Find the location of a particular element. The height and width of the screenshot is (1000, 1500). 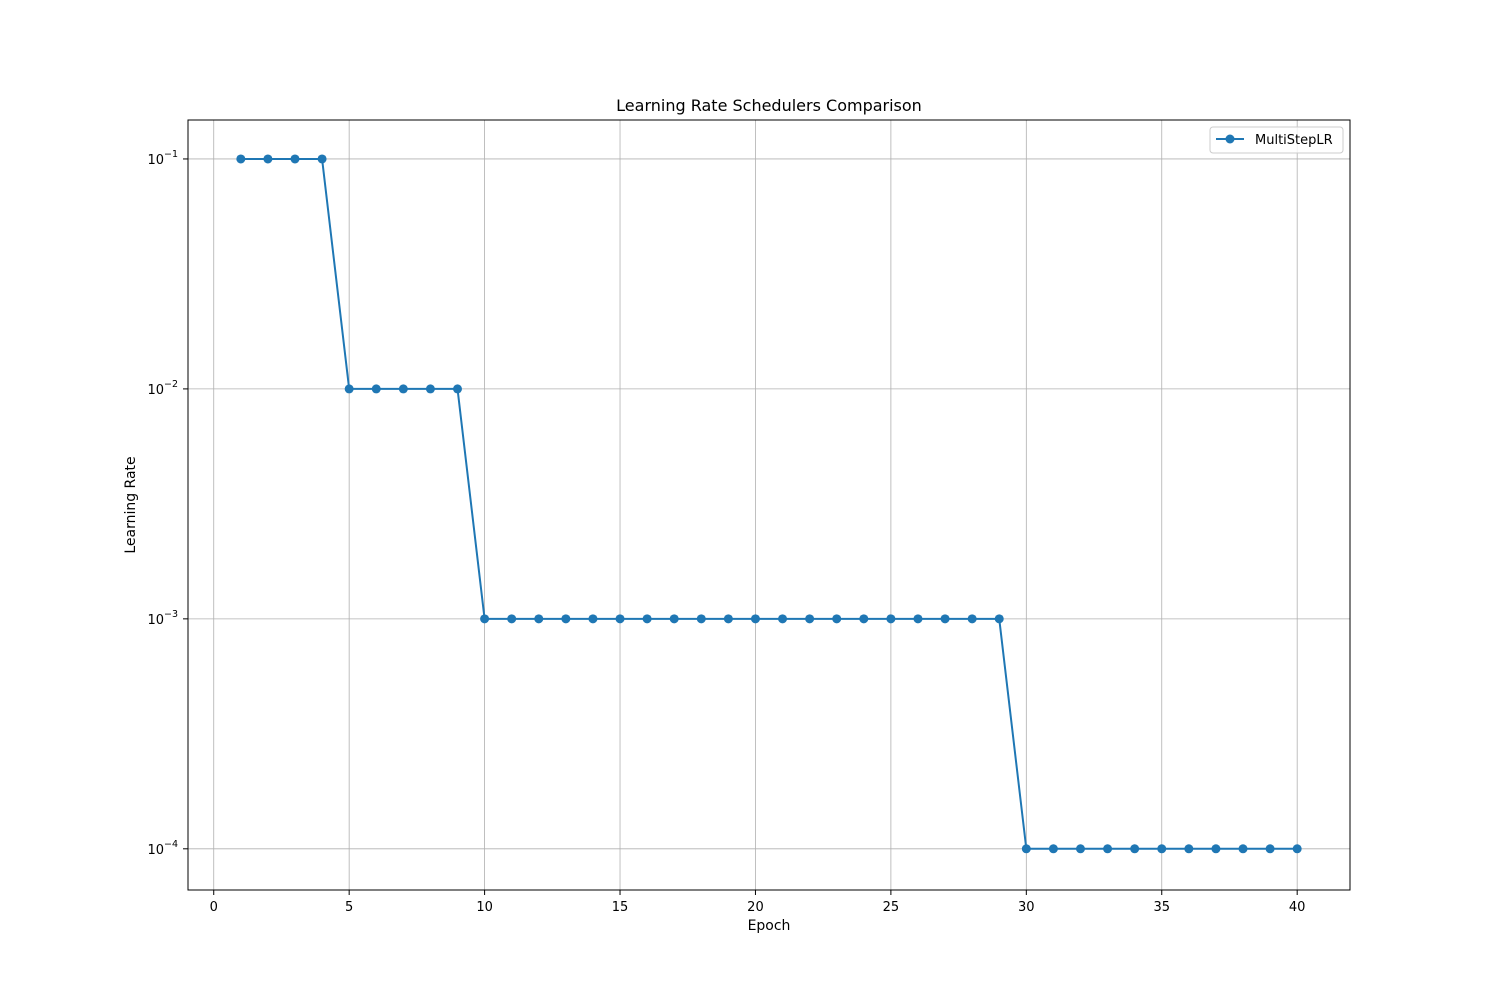

x-tick-label: 0 is located at coordinates (214, 907).